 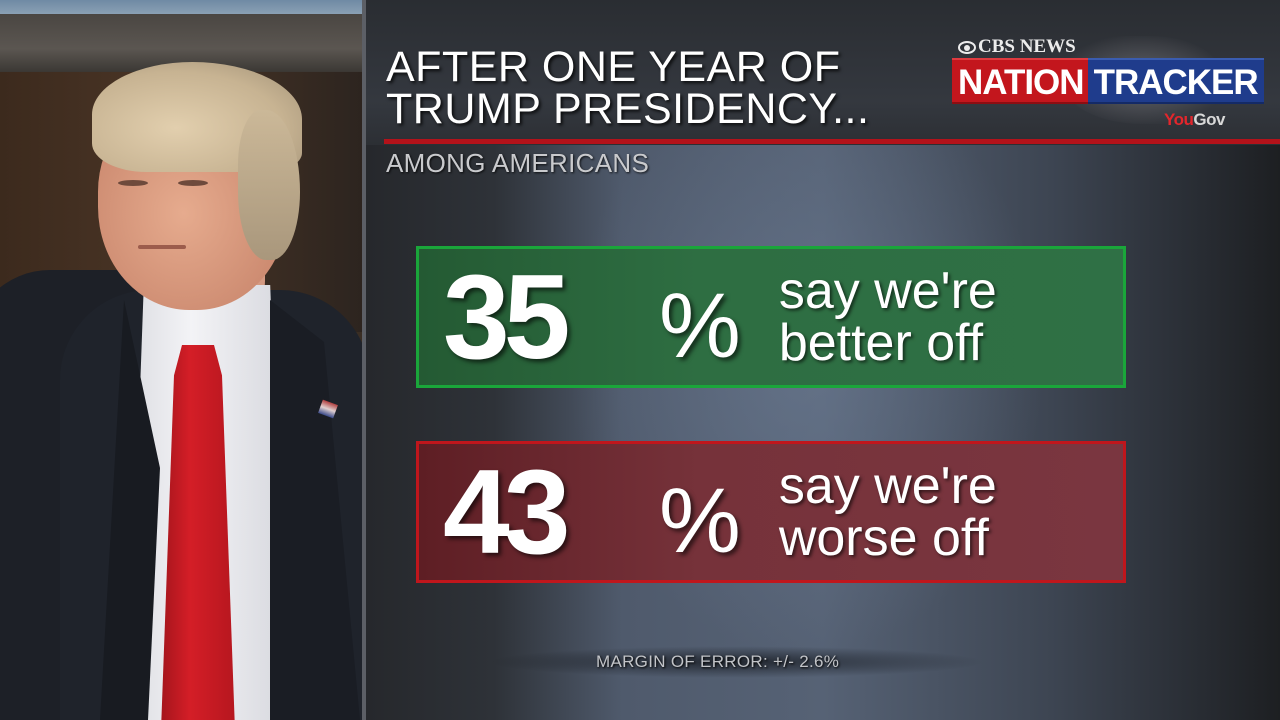 I want to click on title-divider, so click(x=832, y=141).